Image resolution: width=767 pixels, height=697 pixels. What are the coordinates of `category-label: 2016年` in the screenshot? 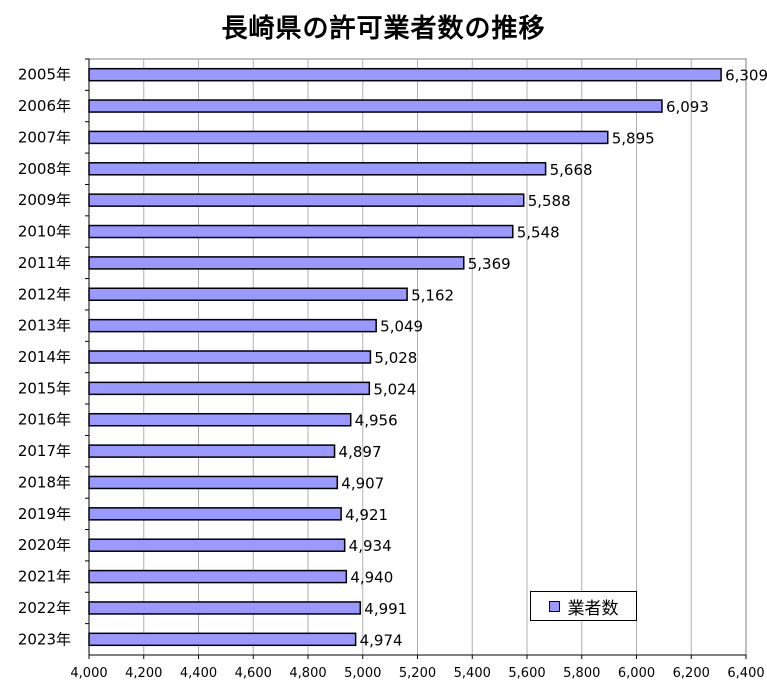 It's located at (44, 420).